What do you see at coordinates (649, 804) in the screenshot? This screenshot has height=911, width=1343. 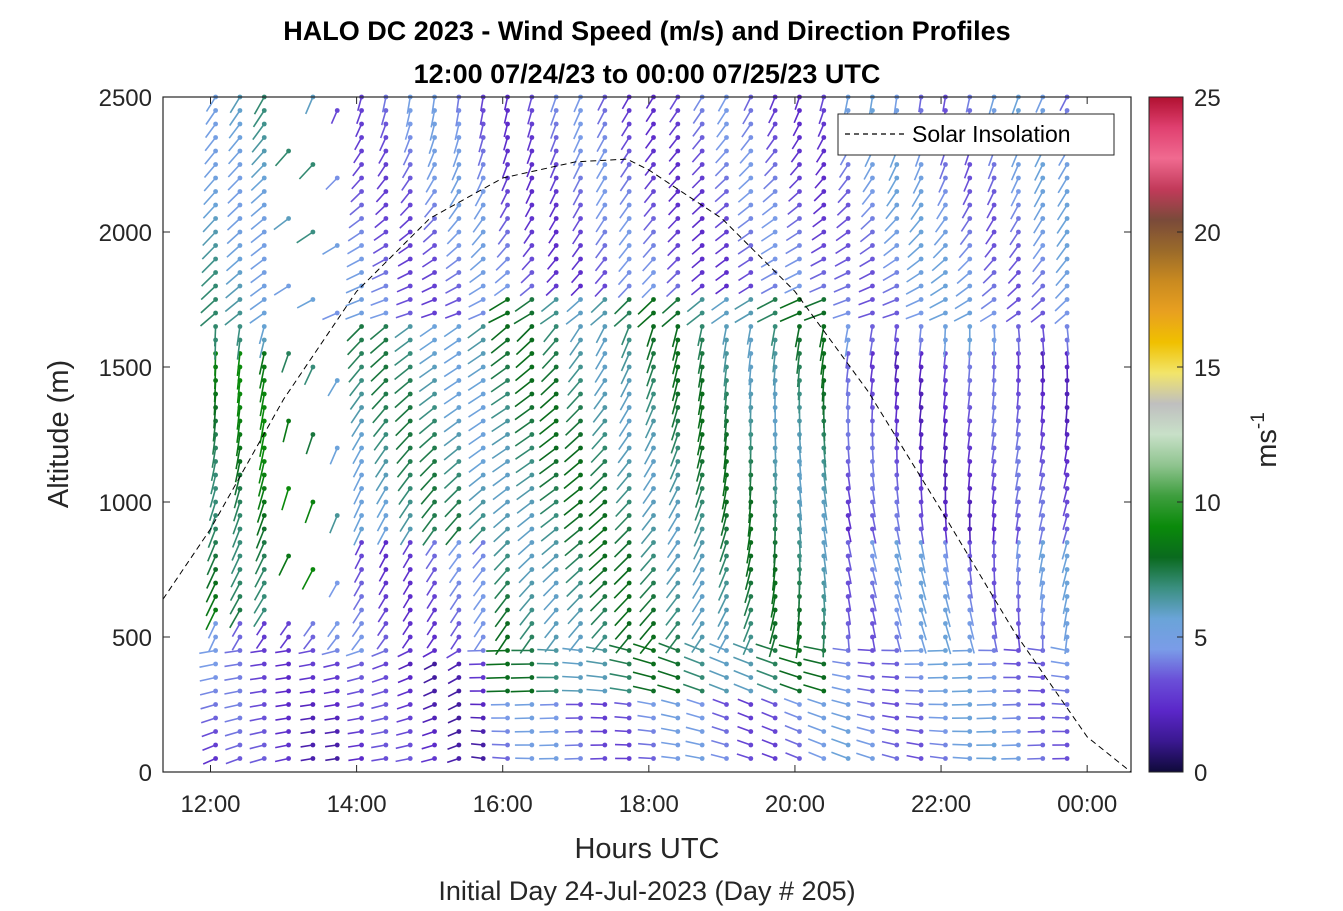 I see `x-tick-label: 18:00` at bounding box center [649, 804].